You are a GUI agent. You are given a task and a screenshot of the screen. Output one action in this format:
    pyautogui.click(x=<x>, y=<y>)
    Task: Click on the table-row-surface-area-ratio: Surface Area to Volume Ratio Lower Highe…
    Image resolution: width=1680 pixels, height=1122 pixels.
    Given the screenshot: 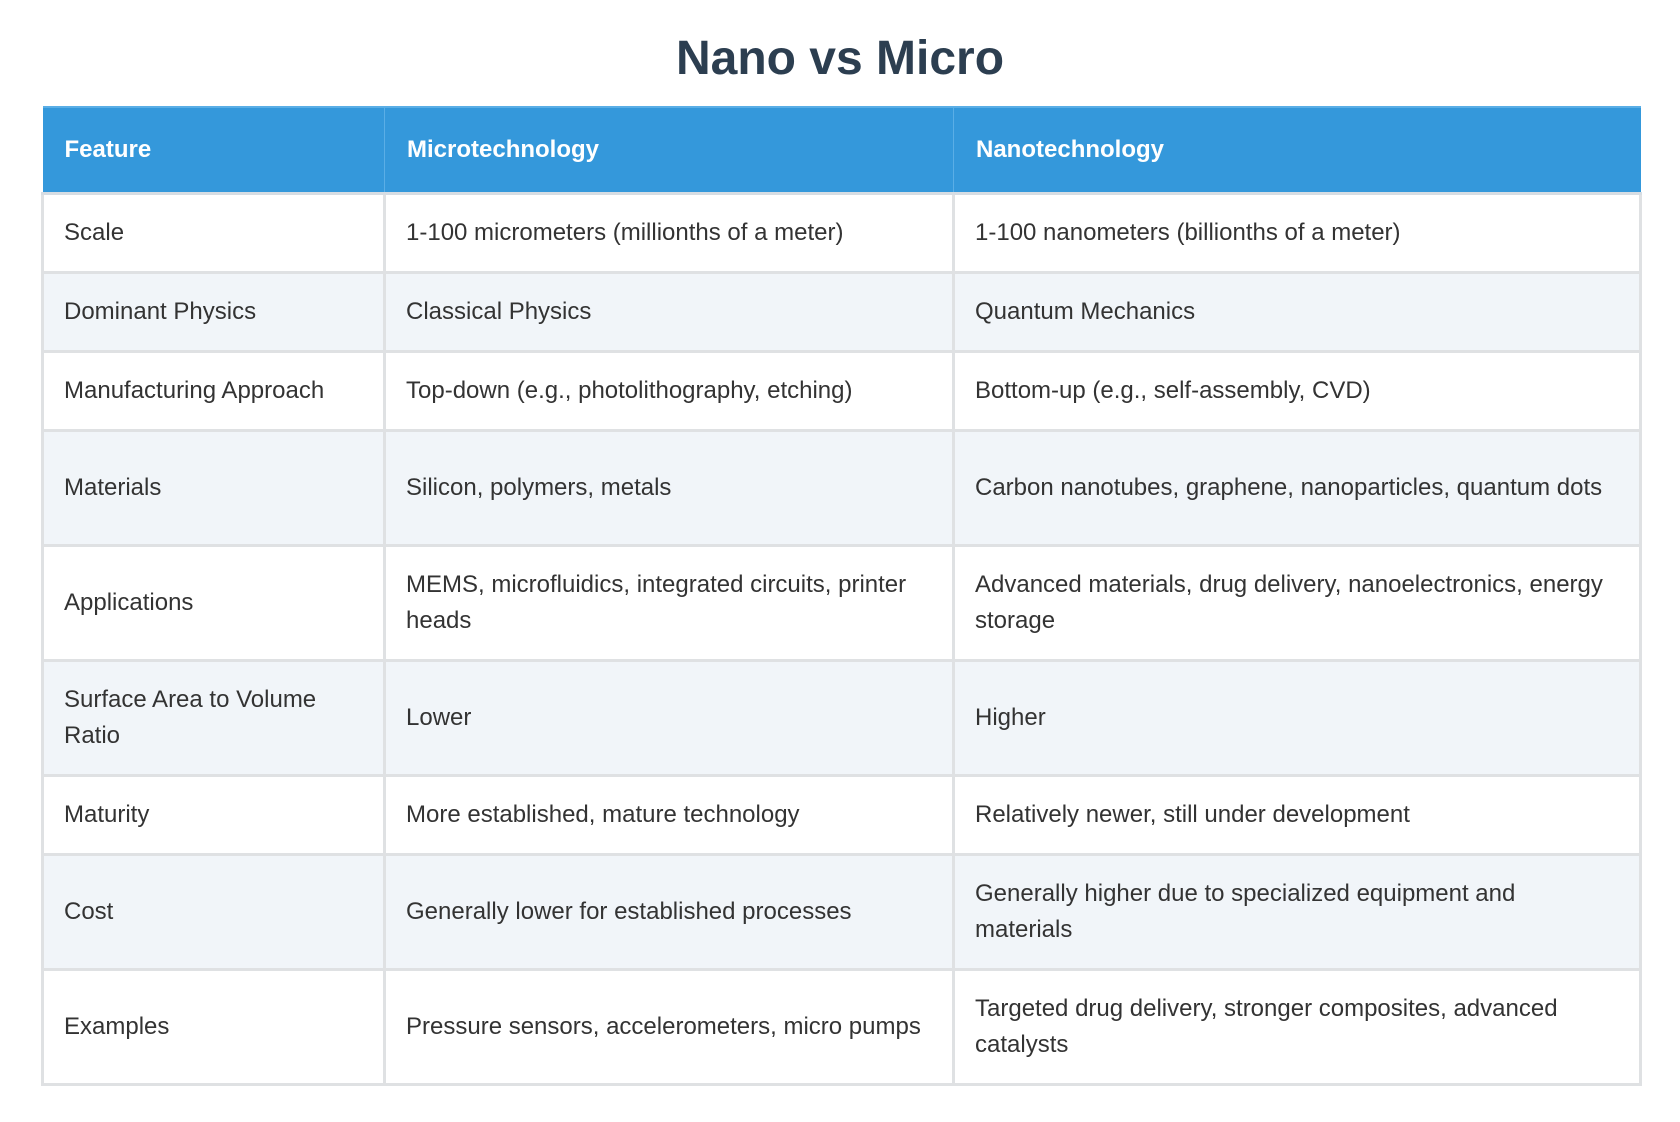 What is the action you would take?
    pyautogui.click(x=841, y=717)
    